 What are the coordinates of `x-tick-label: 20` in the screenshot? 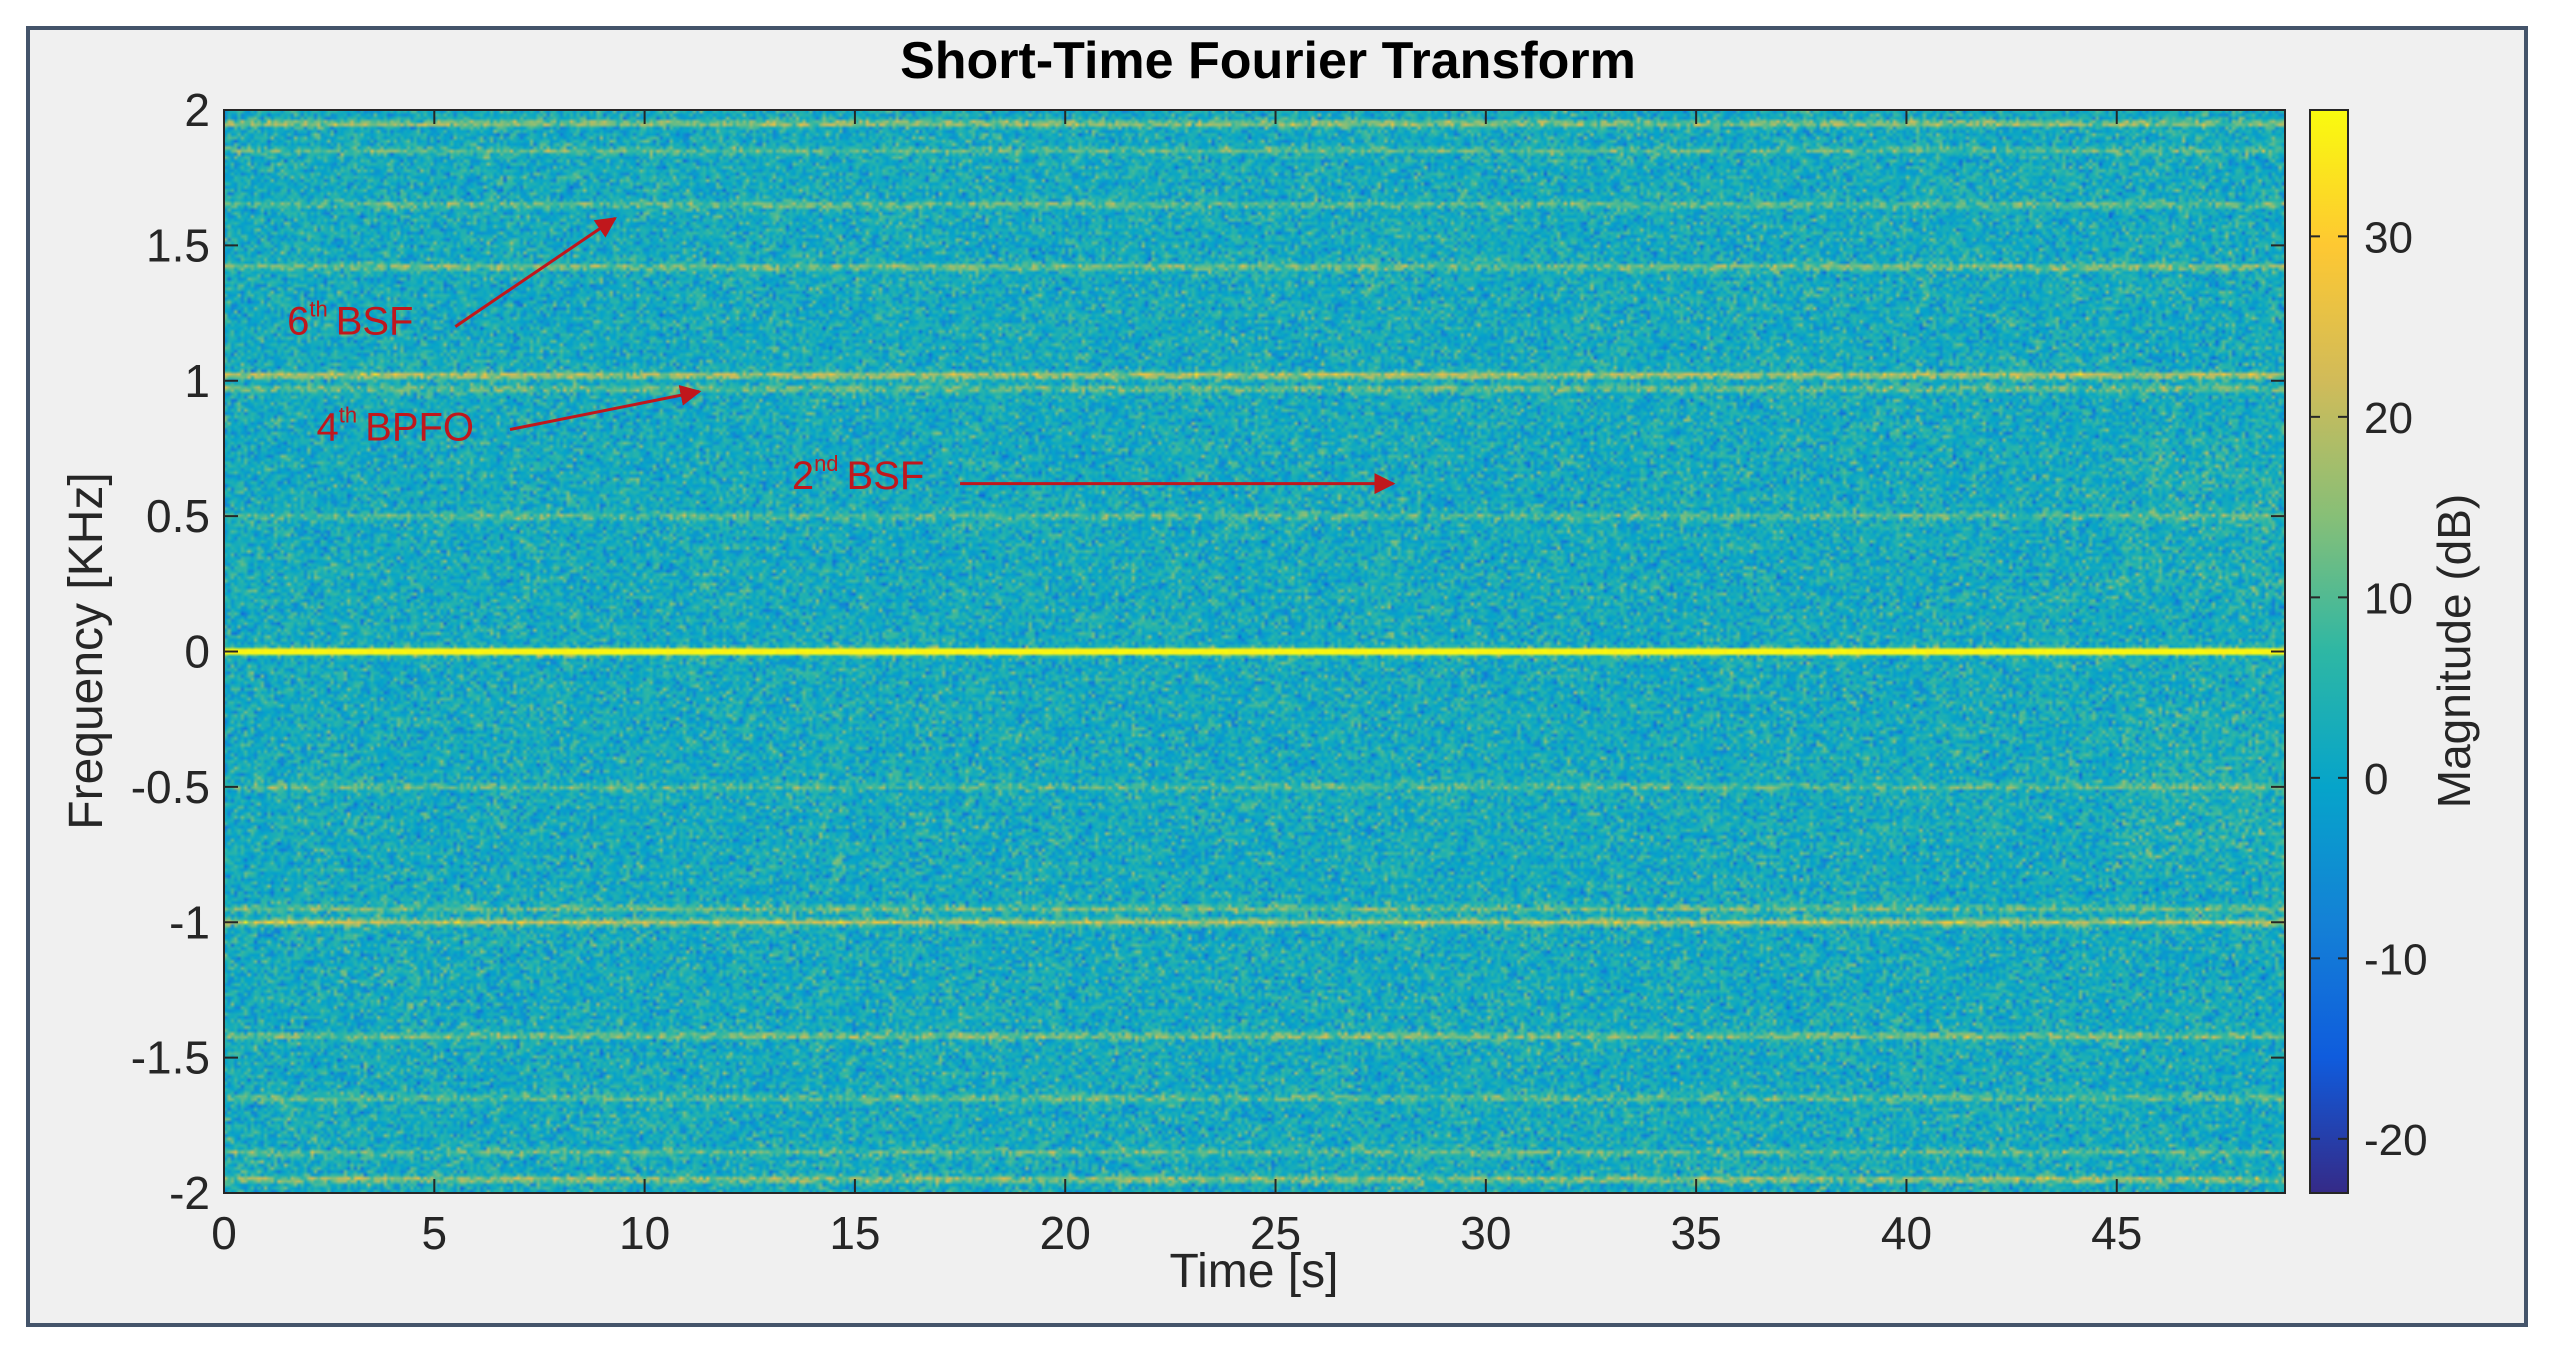 It's located at (1065, 1233).